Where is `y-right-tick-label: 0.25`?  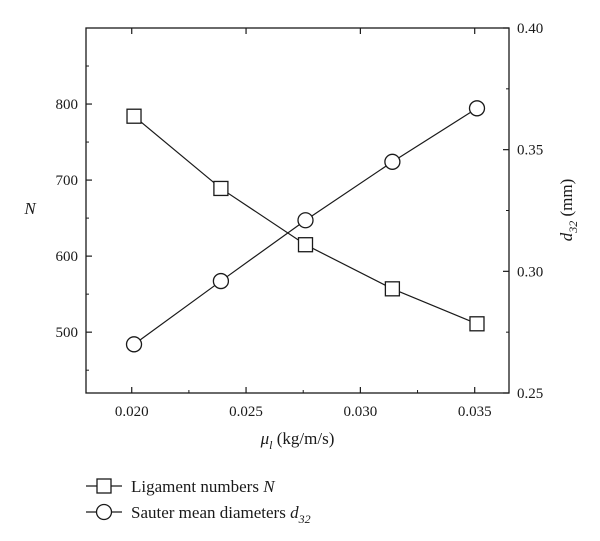
y-right-tick-label: 0.25 is located at coordinates (530, 394).